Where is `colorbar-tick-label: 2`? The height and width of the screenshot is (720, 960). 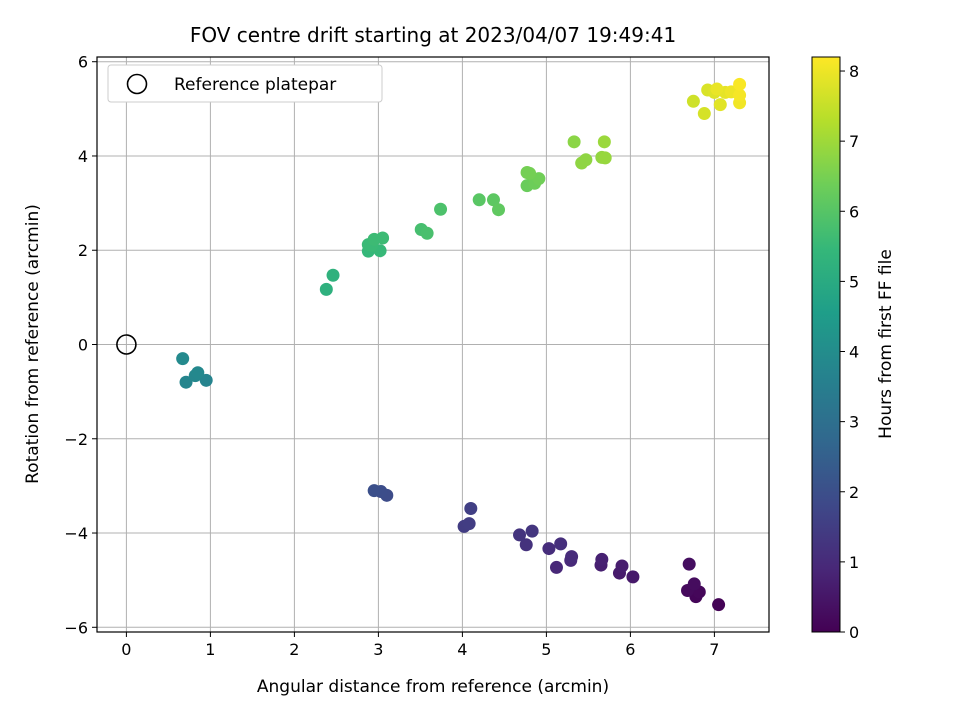 colorbar-tick-label: 2 is located at coordinates (854, 492).